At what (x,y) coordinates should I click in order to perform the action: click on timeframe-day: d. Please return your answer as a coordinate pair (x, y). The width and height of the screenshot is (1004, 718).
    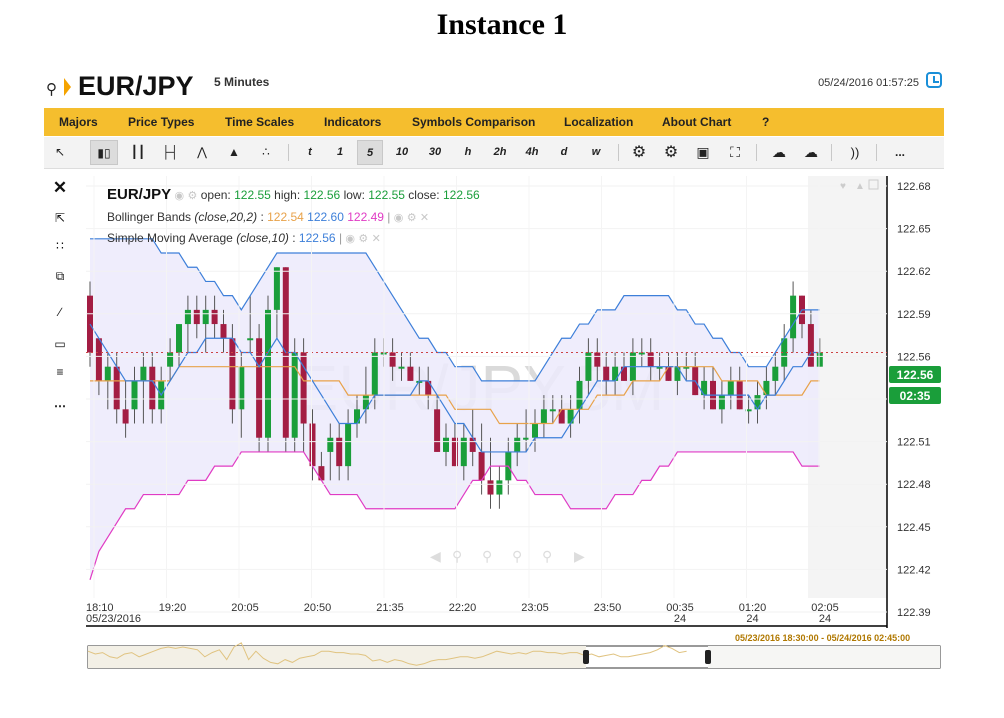
    Looking at the image, I should click on (564, 152).